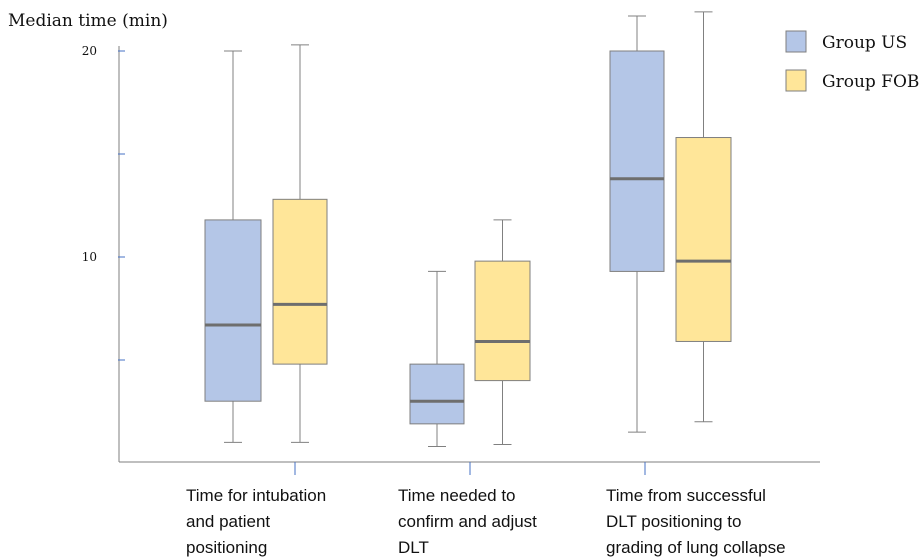 The image size is (921, 559). I want to click on y-tick-label: 20, so click(89, 51).